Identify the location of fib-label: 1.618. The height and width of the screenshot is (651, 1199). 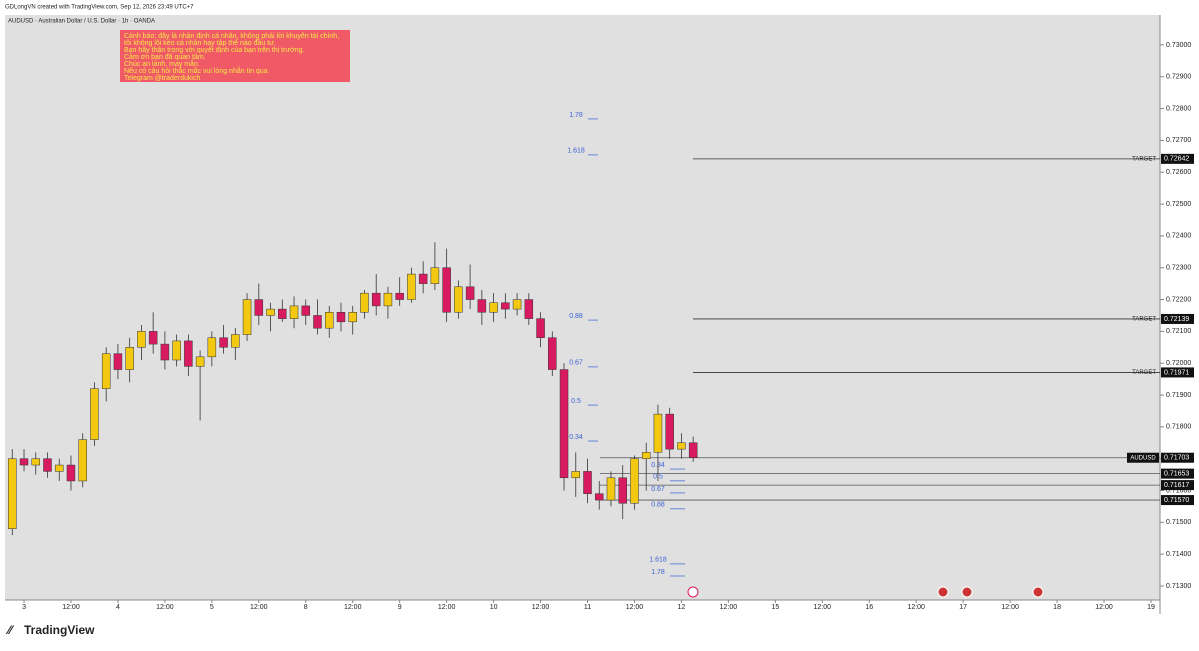
(658, 560).